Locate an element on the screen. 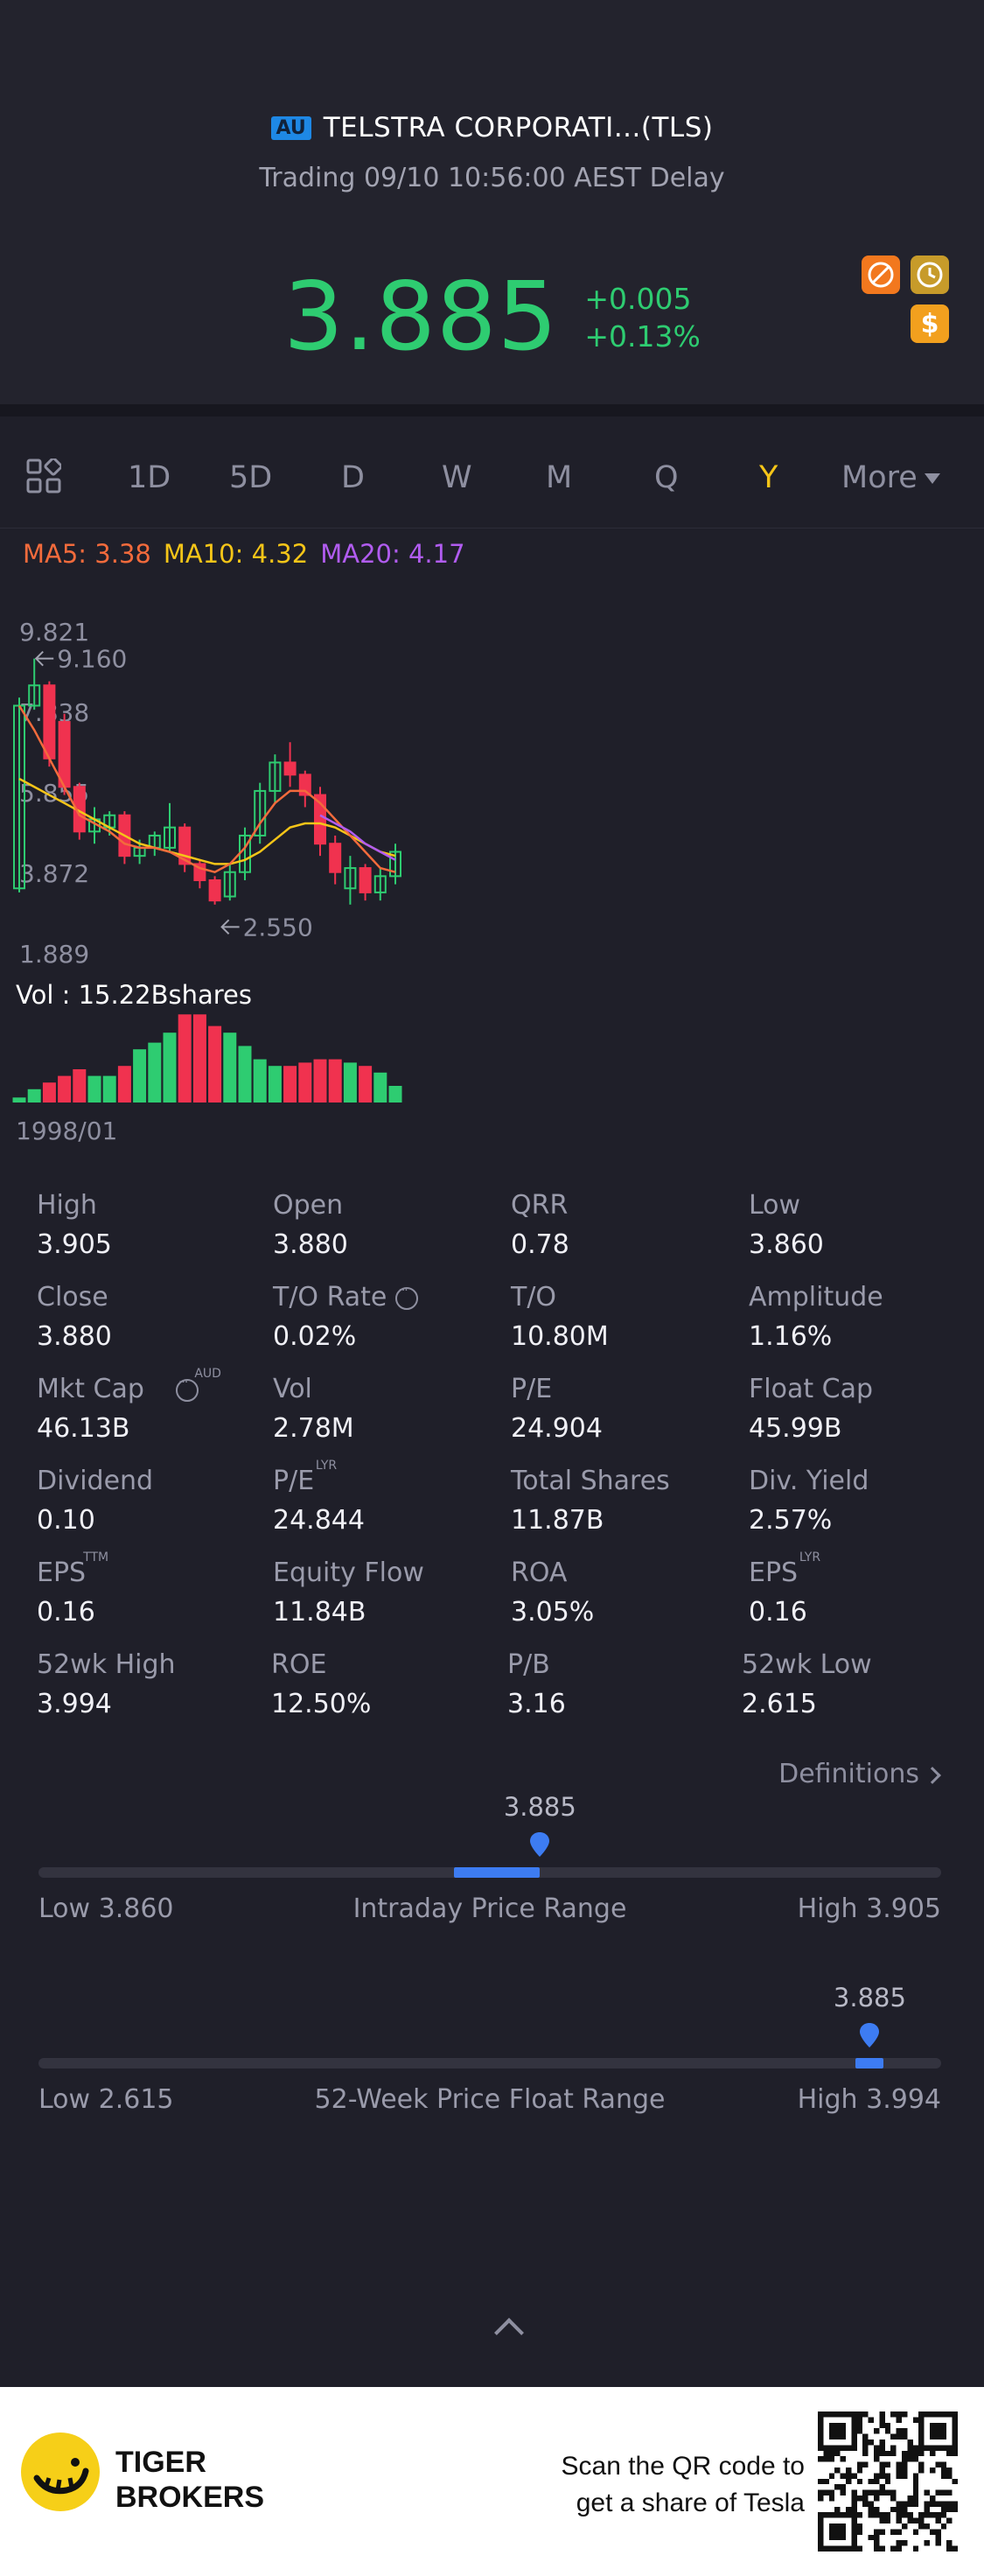 This screenshot has width=984, height=2576. stock-title: TELSTRA CORPORATI...(TLS) is located at coordinates (518, 128).